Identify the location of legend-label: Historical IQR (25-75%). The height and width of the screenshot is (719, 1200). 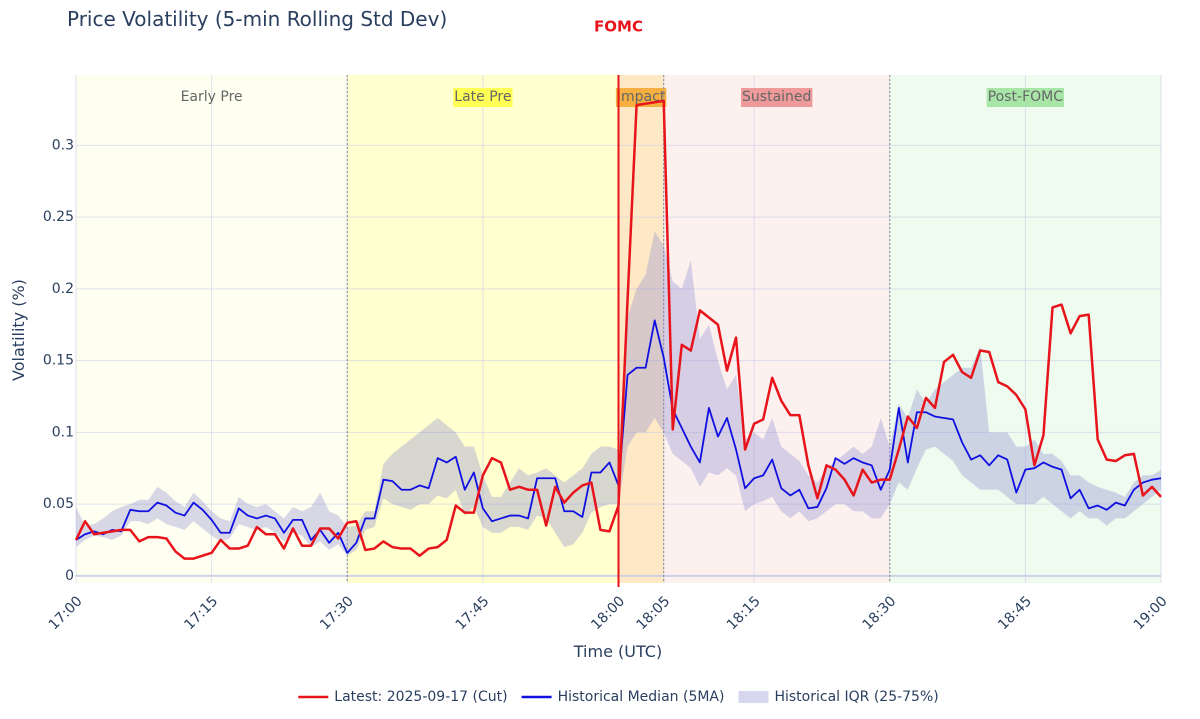
(856, 697).